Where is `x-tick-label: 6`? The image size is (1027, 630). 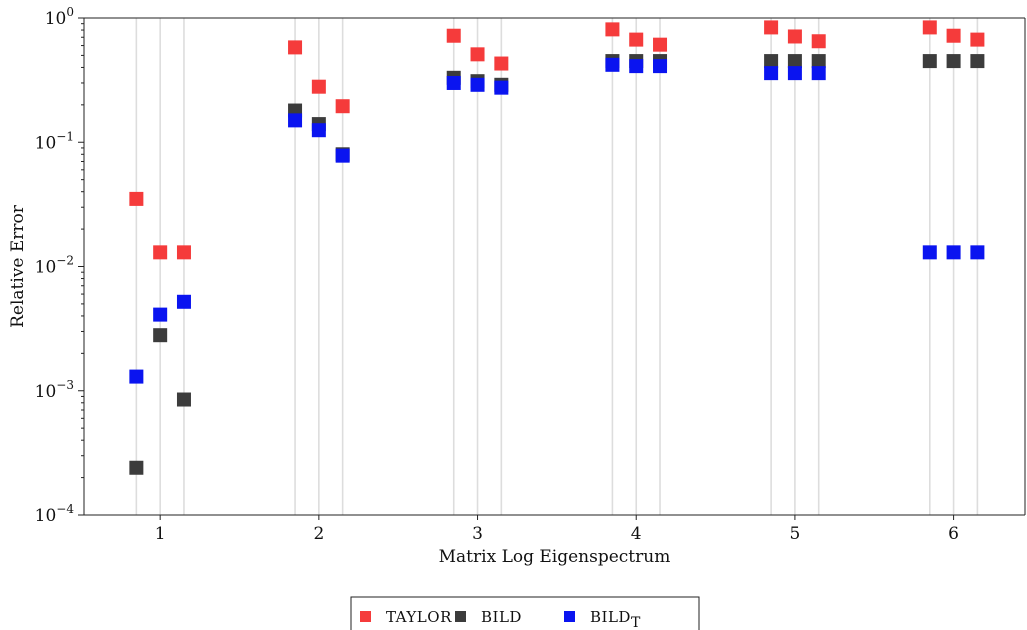 x-tick-label: 6 is located at coordinates (953, 534).